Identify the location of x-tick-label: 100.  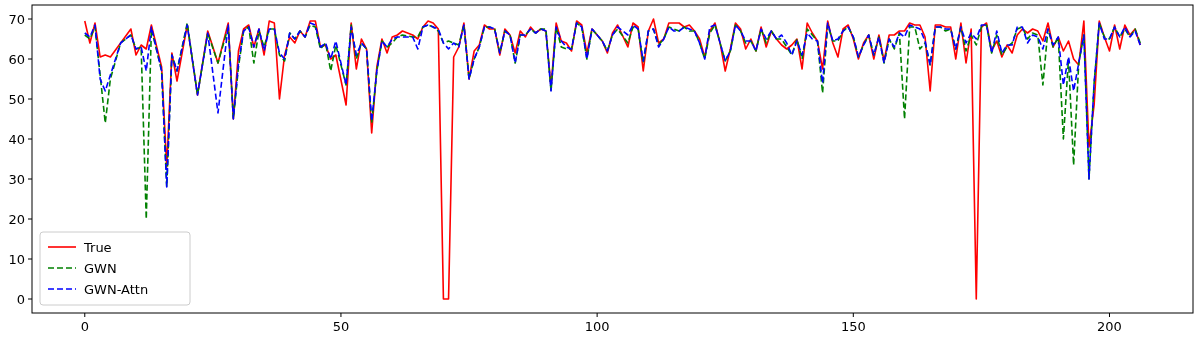
(597, 326).